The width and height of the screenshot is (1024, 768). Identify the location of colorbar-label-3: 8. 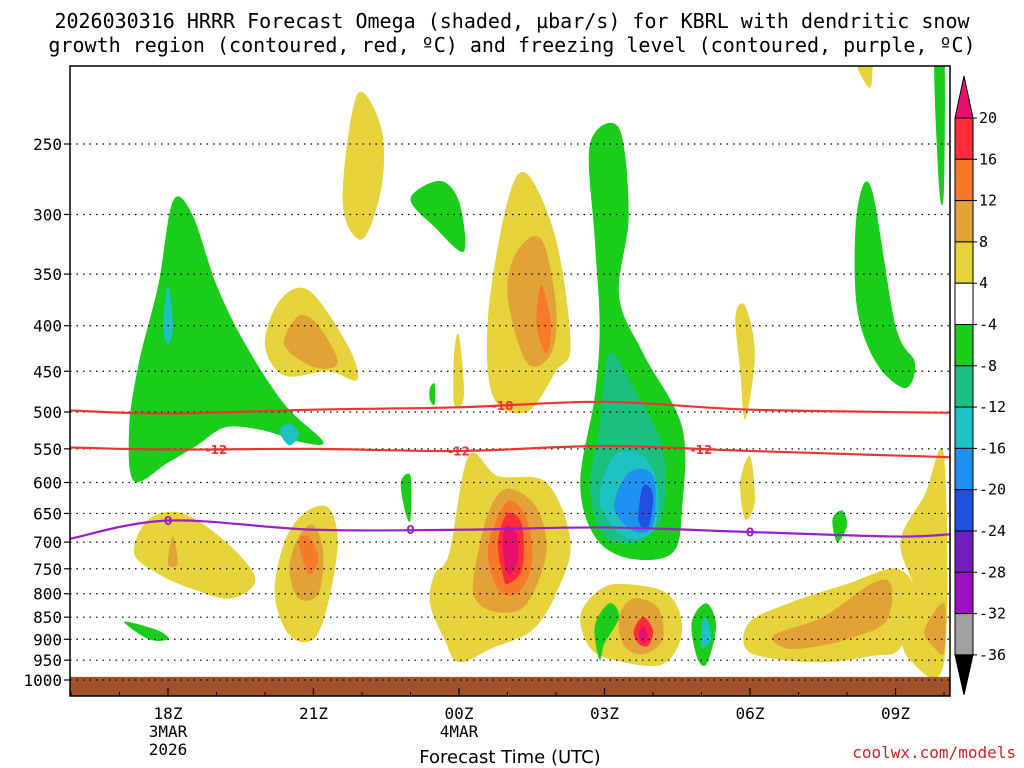
(983, 242).